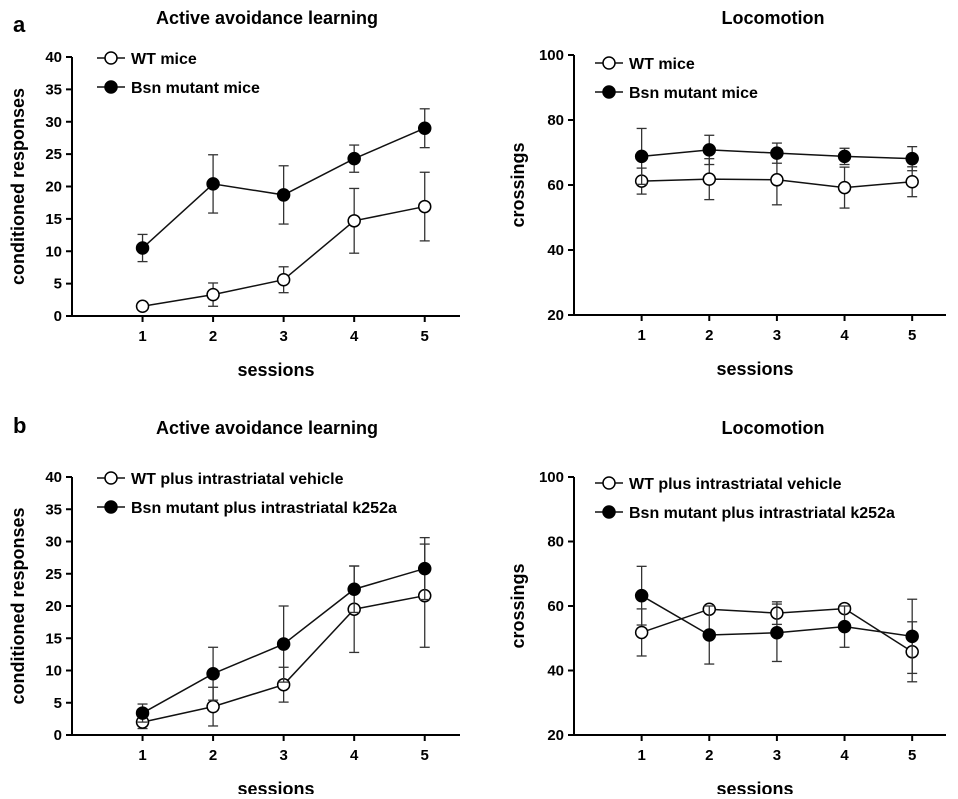  Describe the element at coordinates (18, 605) in the screenshot. I see `y-axis-label: conditioned responses` at that location.